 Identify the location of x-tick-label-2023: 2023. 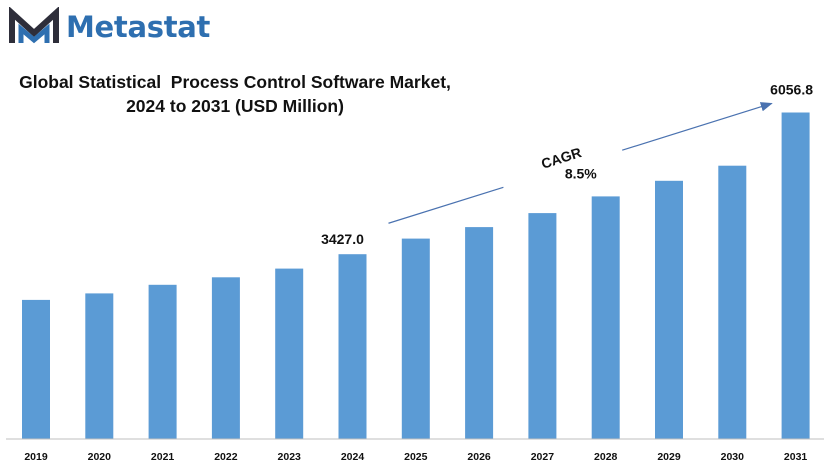
(290, 457).